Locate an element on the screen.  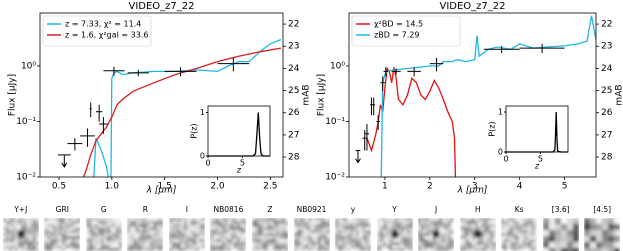
inset-x-label: z is located at coordinates (239, 170).